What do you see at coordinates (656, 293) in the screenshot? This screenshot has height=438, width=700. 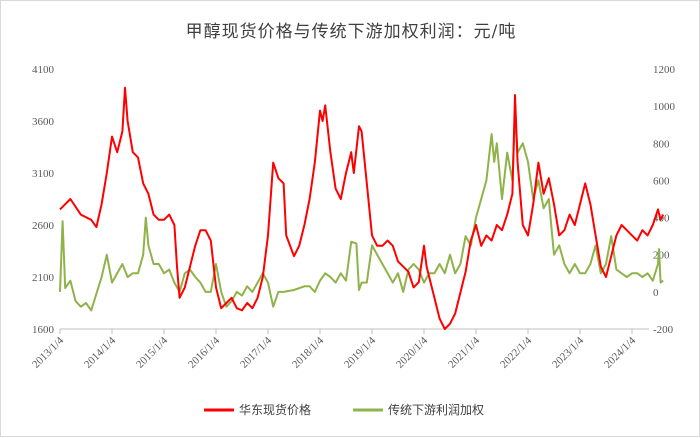 I see `y-right-tick-label: 0` at bounding box center [656, 293].